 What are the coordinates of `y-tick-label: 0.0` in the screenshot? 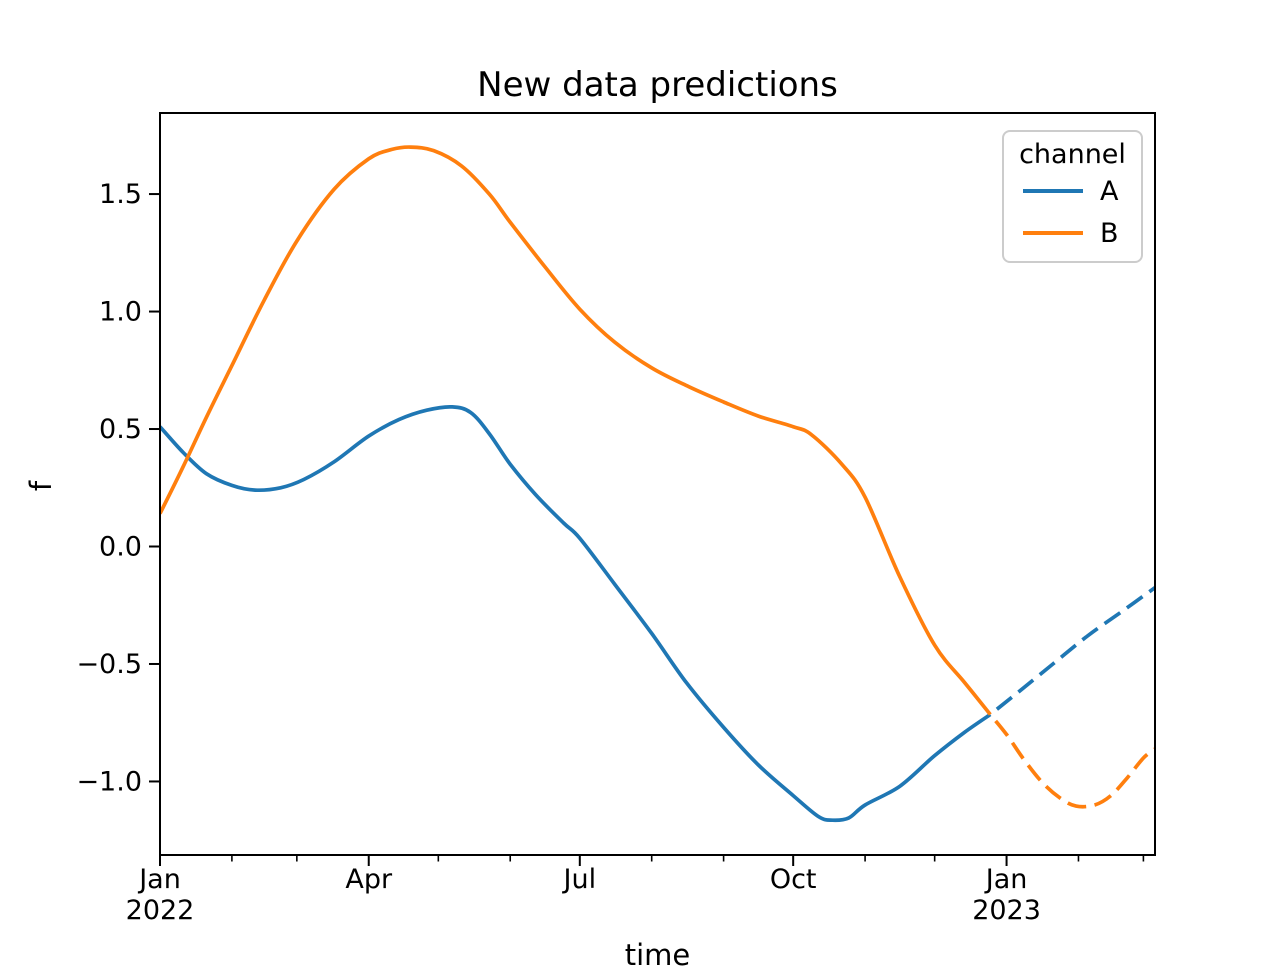 It's located at (120, 546).